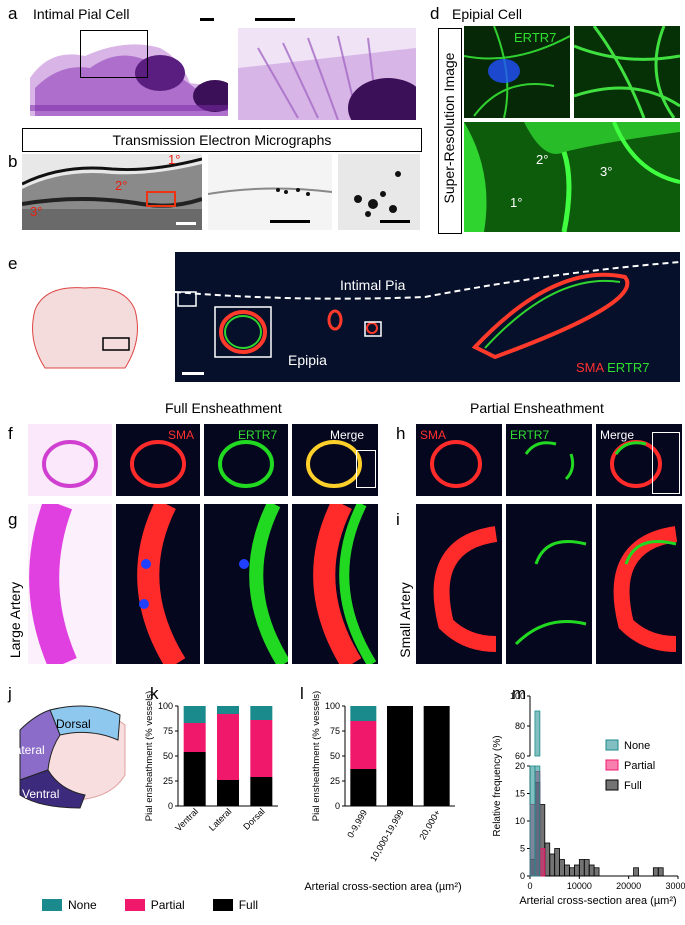 This screenshot has height=925, width=685. What do you see at coordinates (181, 435) in the screenshot?
I see `channel-label-sma: SMA` at bounding box center [181, 435].